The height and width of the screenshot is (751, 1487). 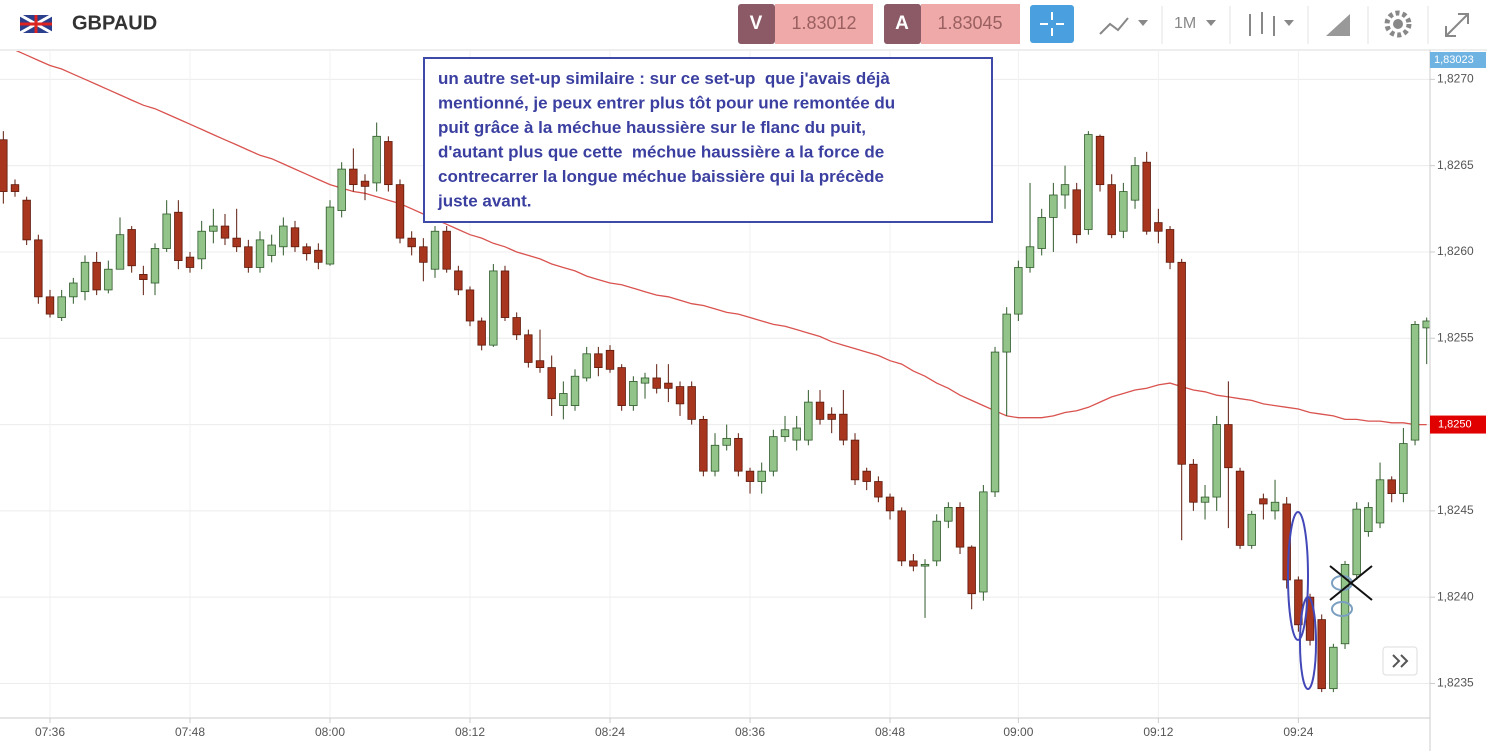 I want to click on sell-price: 1.83012, so click(x=823, y=23).